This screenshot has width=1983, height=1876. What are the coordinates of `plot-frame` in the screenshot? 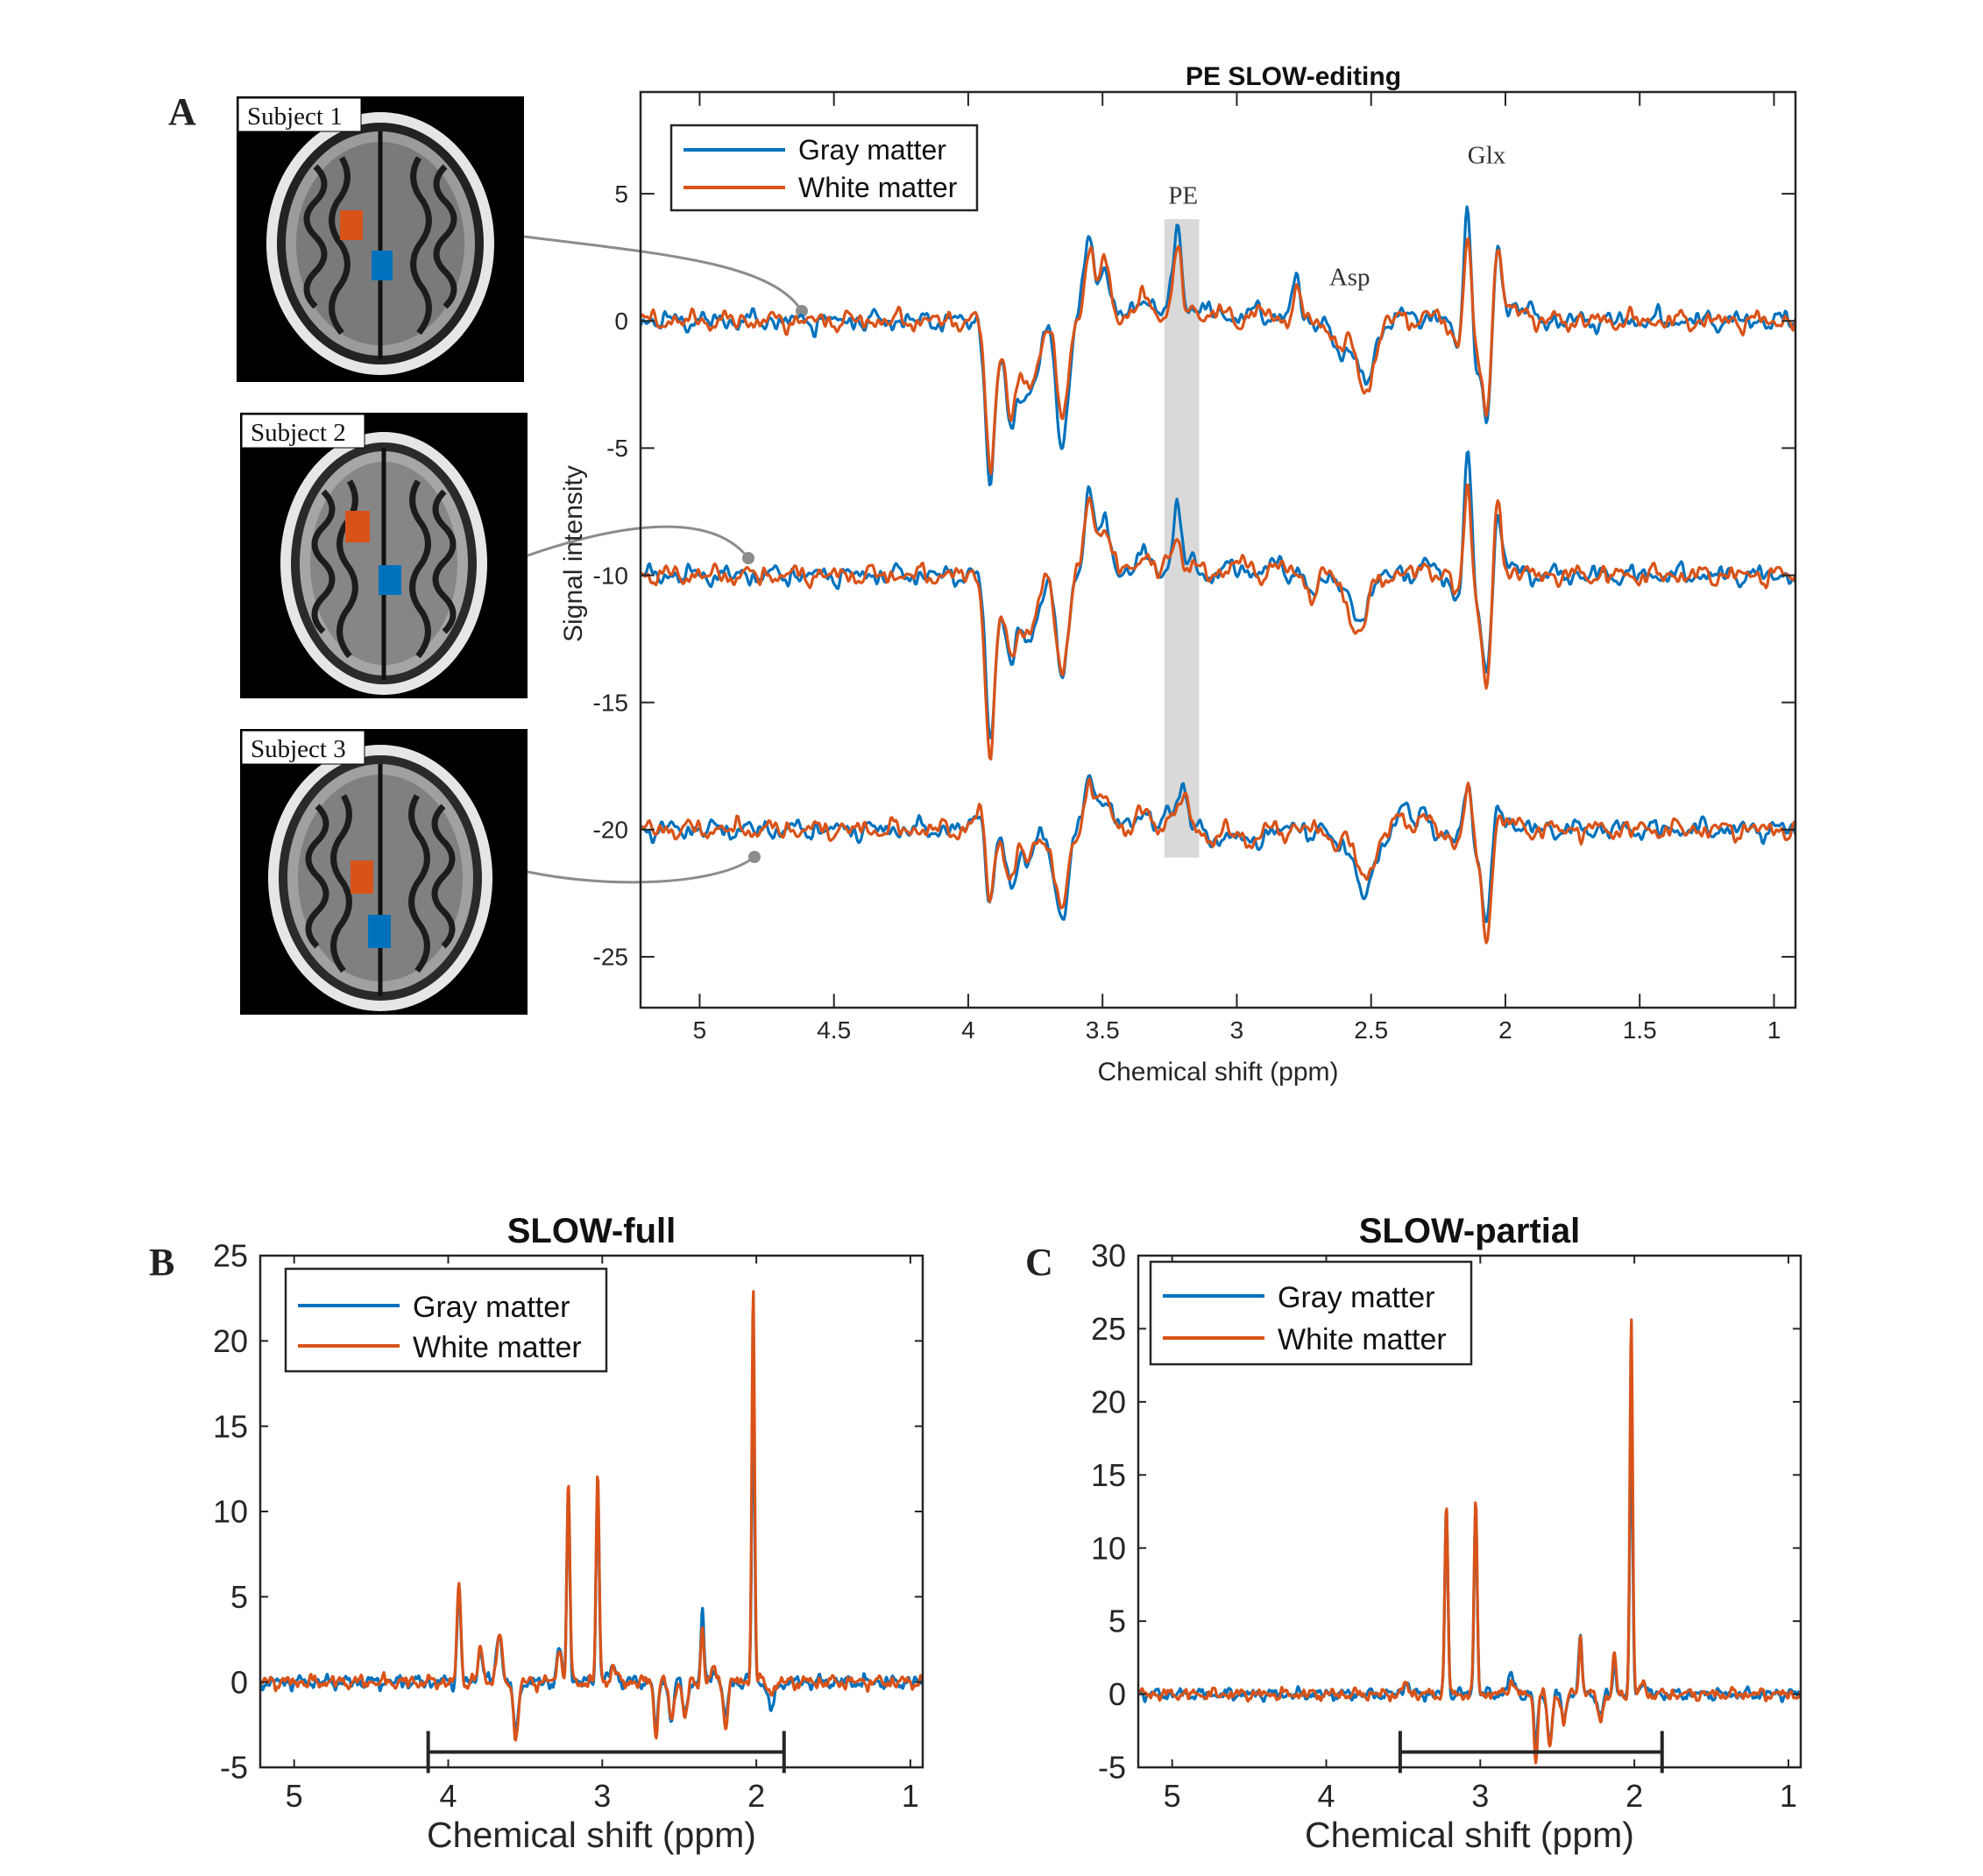 It's located at (1469, 1511).